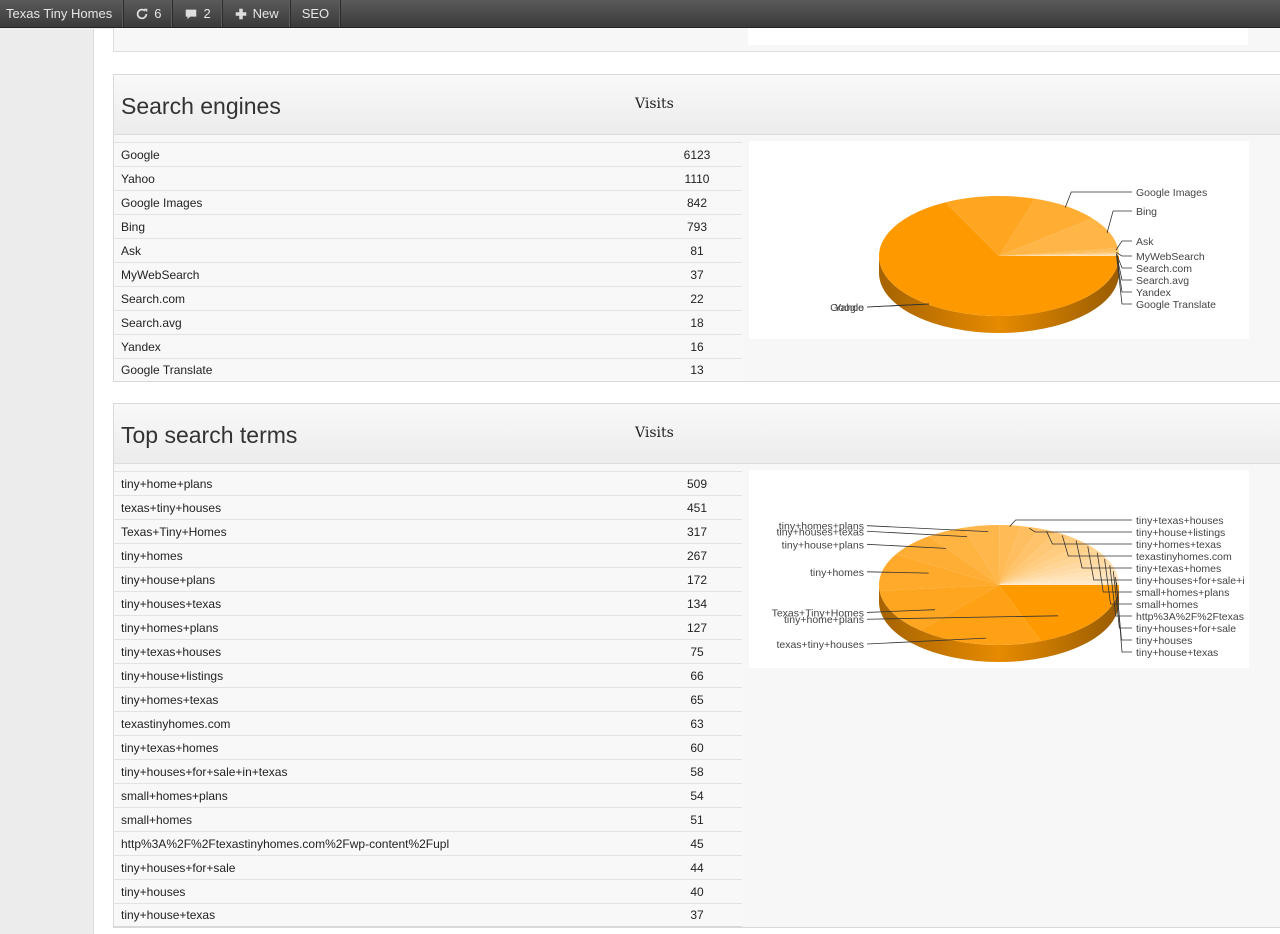 This screenshot has width=1280, height=934. What do you see at coordinates (1178, 545) in the screenshot?
I see `pie-label: tiny+homes+texas` at bounding box center [1178, 545].